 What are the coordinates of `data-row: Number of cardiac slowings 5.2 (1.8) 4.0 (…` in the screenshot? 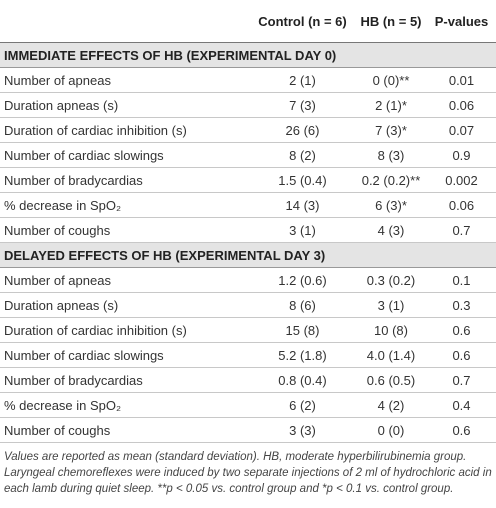 It's located at (248, 355).